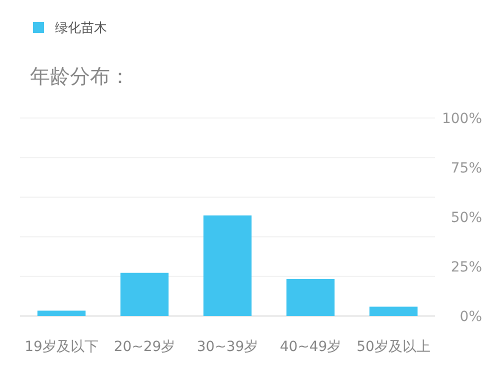 This screenshot has height=391, width=500. What do you see at coordinates (466, 168) in the screenshot?
I see `y-tick-label: 75%` at bounding box center [466, 168].